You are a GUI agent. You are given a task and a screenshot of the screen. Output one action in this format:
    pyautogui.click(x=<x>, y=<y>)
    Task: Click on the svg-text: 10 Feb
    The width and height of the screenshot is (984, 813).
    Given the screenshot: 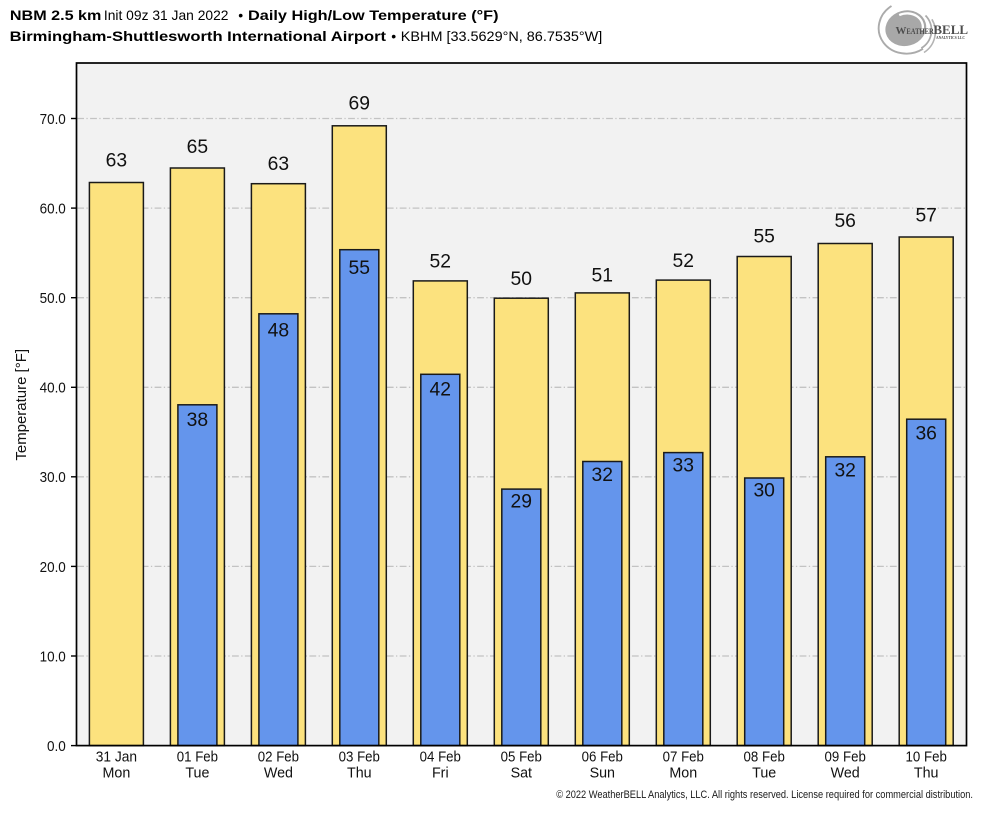 What is the action you would take?
    pyautogui.click(x=926, y=757)
    